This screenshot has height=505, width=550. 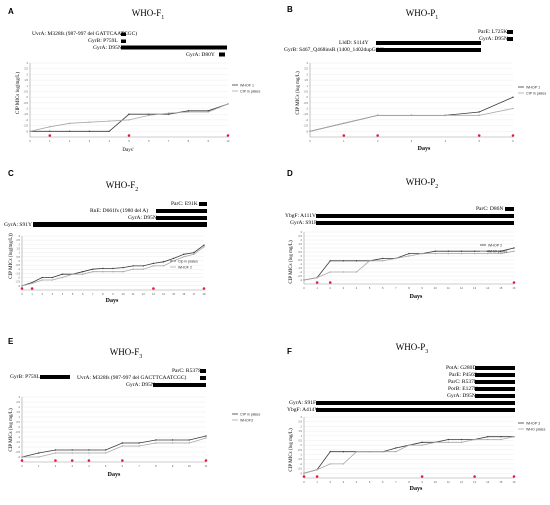 What do you see at coordinates (422, 14) in the screenshot?
I see `panel-b-title: WHO-P1` at bounding box center [422, 14].